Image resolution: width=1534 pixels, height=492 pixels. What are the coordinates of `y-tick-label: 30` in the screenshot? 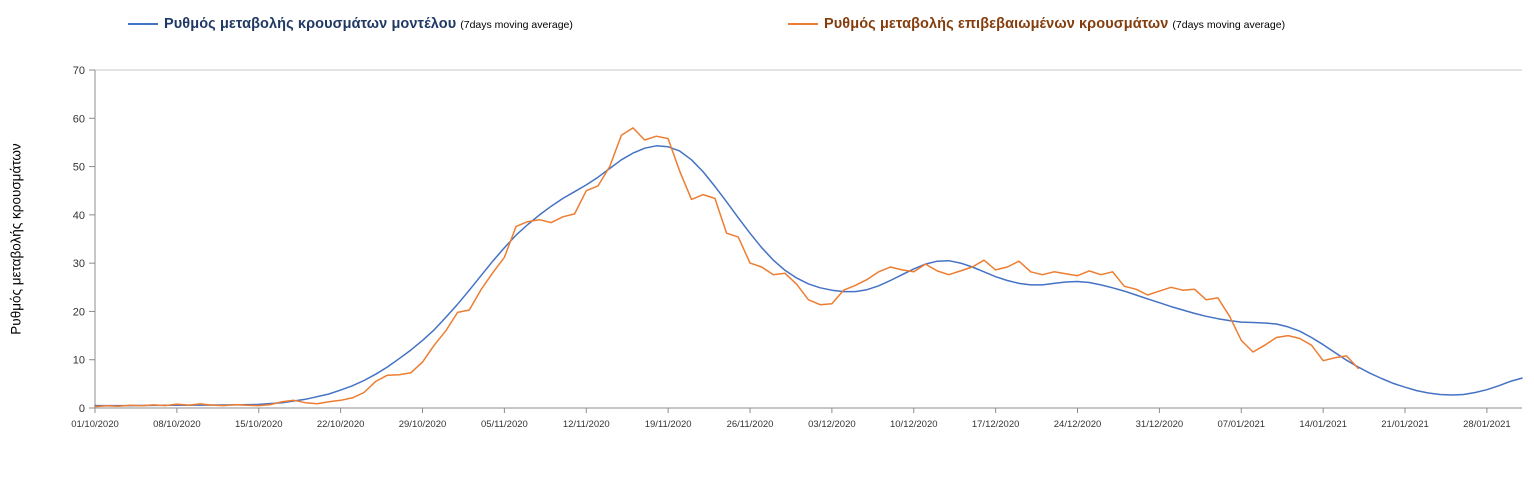 It's located at (79, 264).